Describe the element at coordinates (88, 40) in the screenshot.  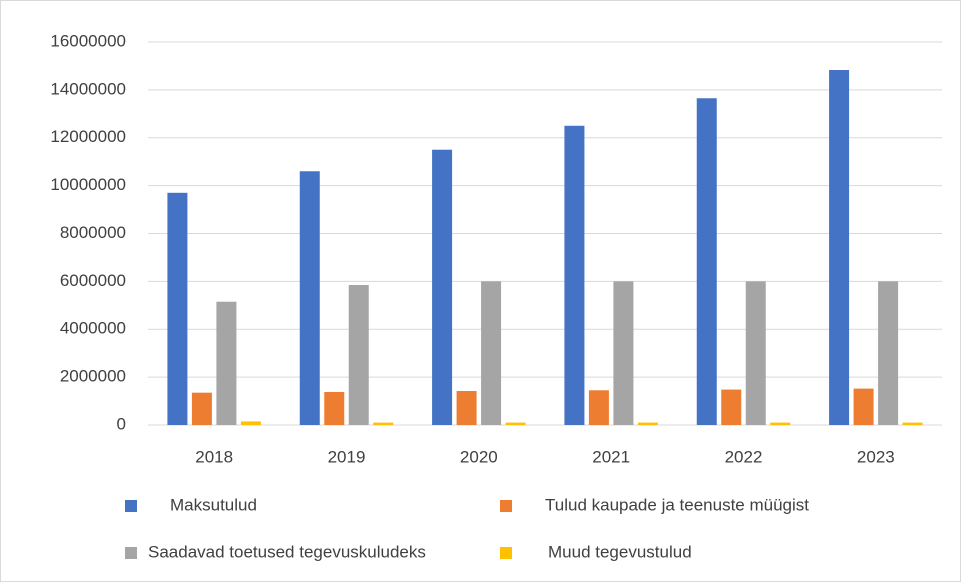
I see `y-tick-label: 16000000` at that location.